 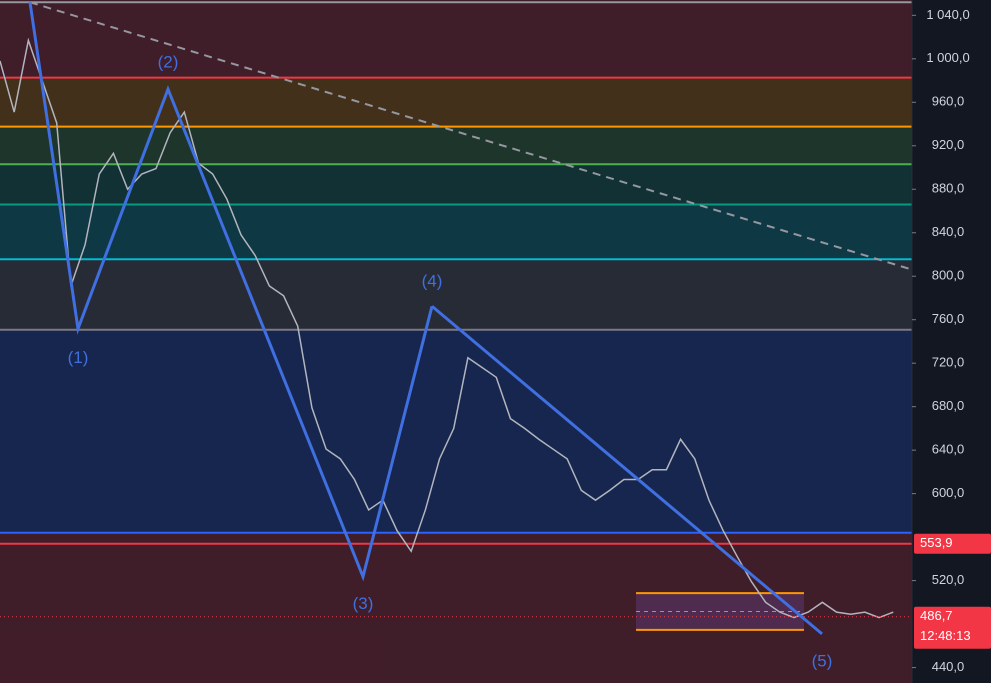 What do you see at coordinates (78, 357) in the screenshot?
I see `wave-label: (1)` at bounding box center [78, 357].